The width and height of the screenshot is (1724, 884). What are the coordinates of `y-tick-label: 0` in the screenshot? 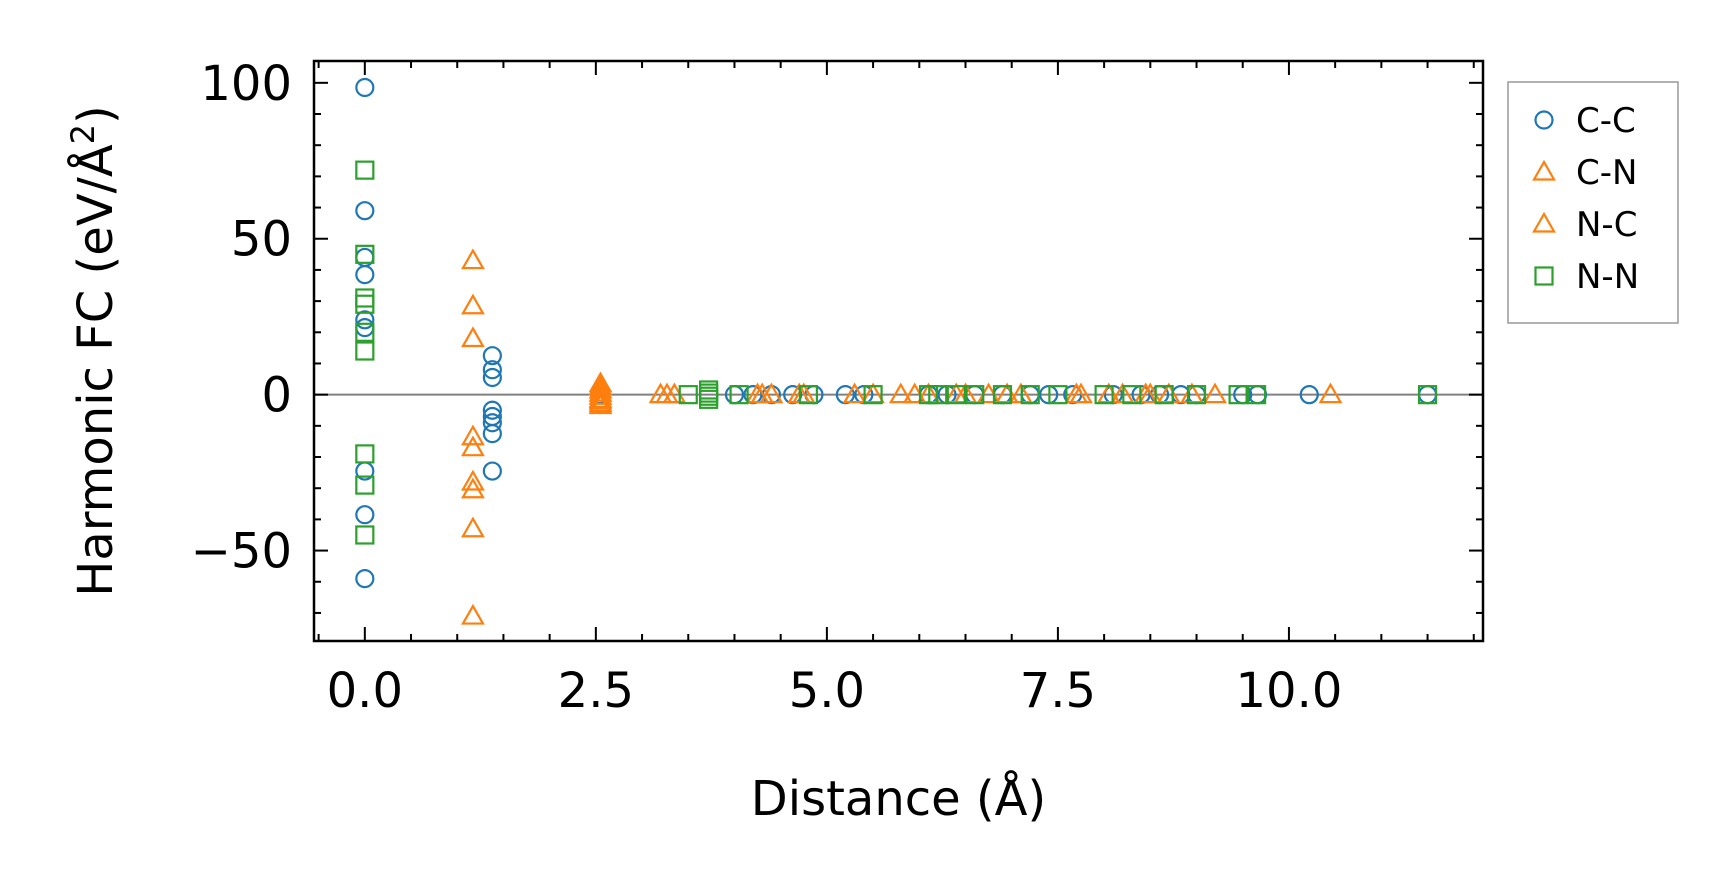 It's located at (276, 396).